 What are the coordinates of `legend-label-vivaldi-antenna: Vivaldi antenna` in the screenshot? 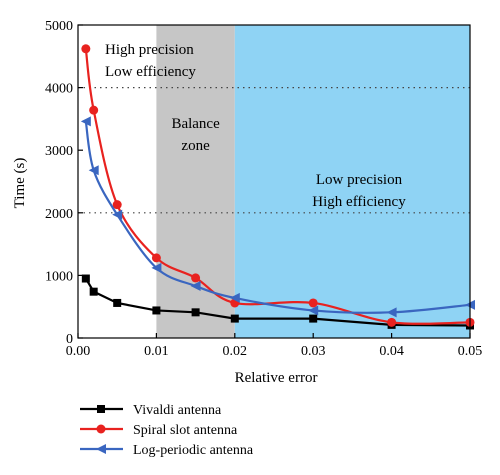 It's located at (177, 410).